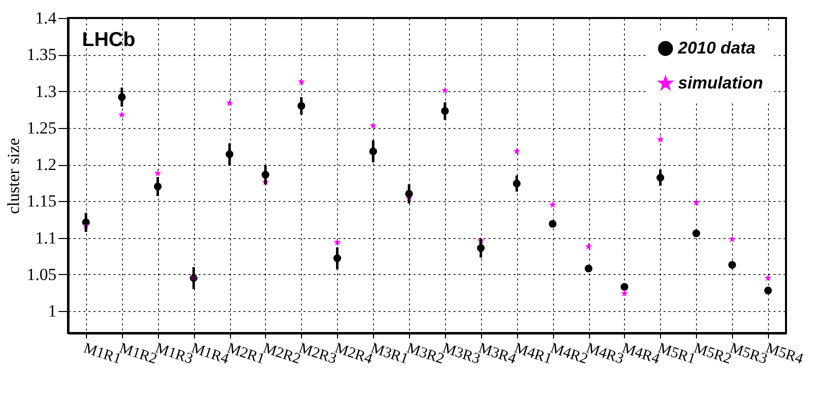 Image resolution: width=828 pixels, height=397 pixels. What do you see at coordinates (41, 274) in the screenshot?
I see `y-tick-label: 1.05` at bounding box center [41, 274].